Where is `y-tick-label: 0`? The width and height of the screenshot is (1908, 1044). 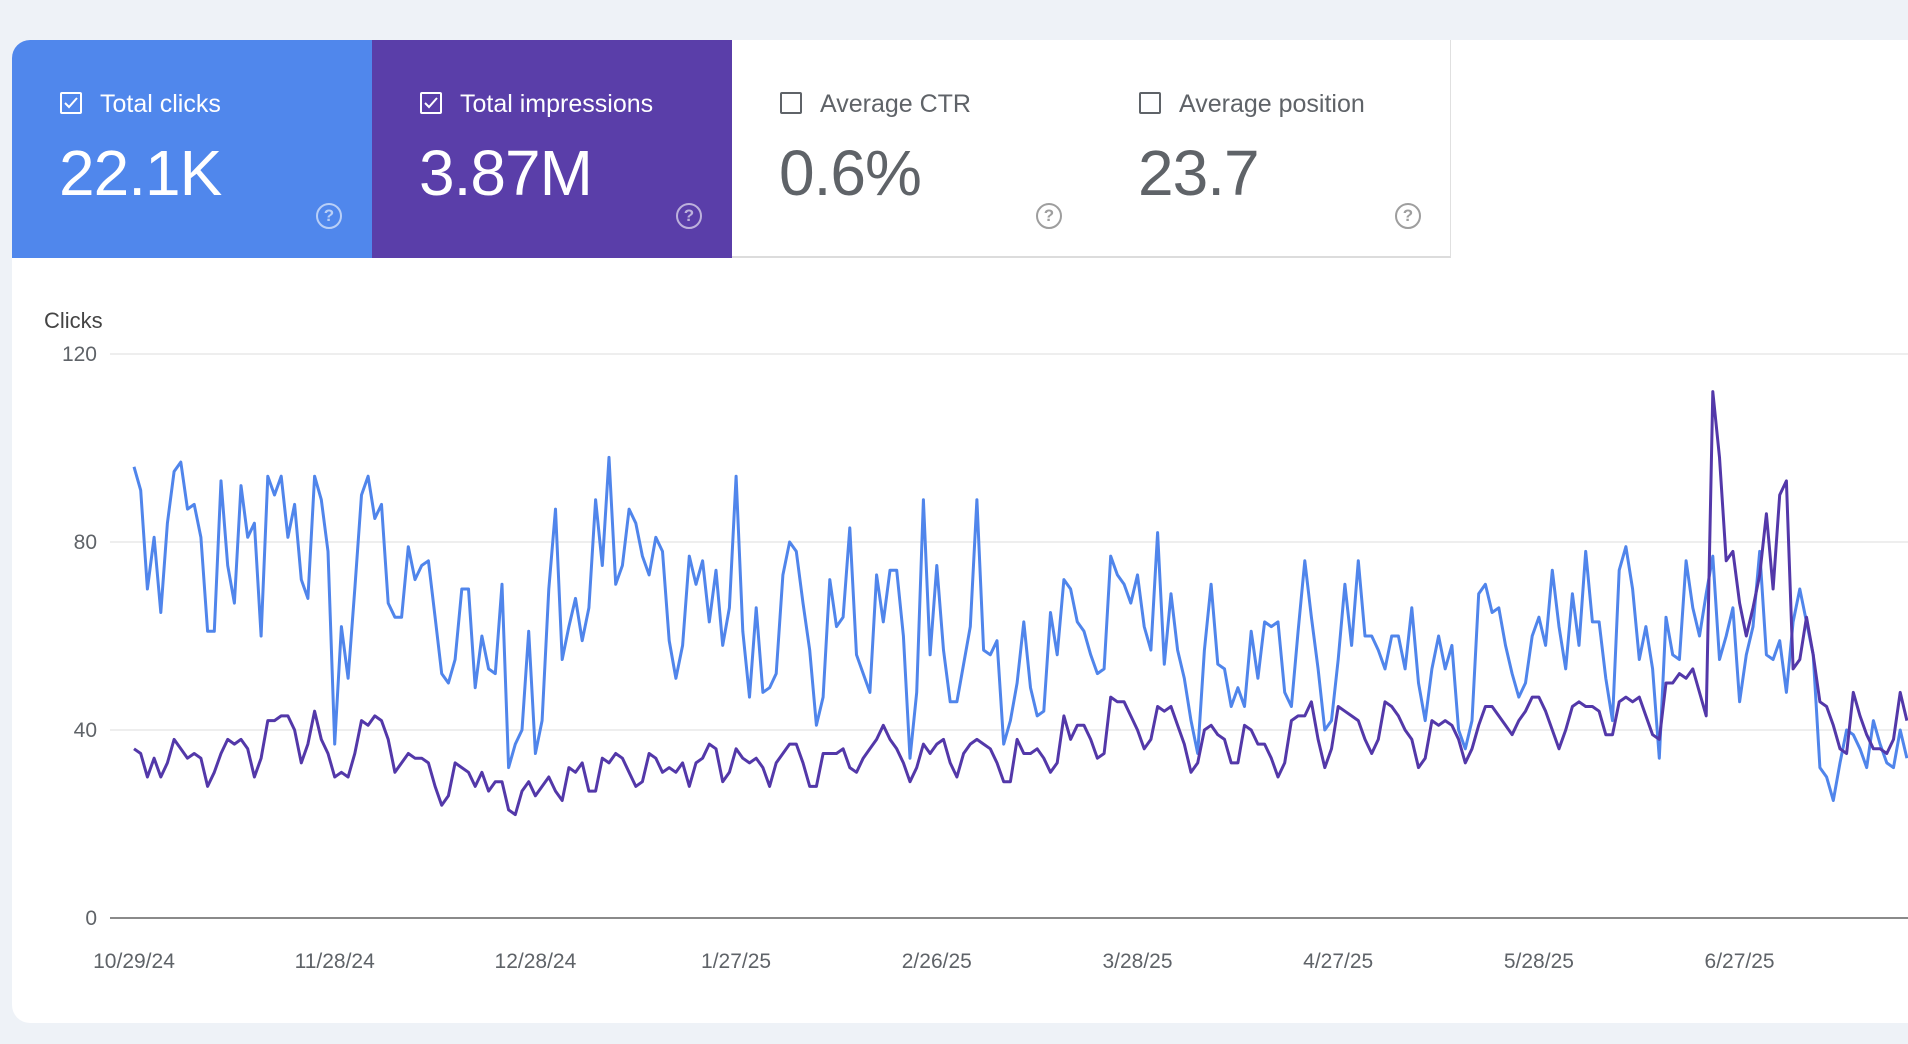 y-tick-label: 0 is located at coordinates (91, 918).